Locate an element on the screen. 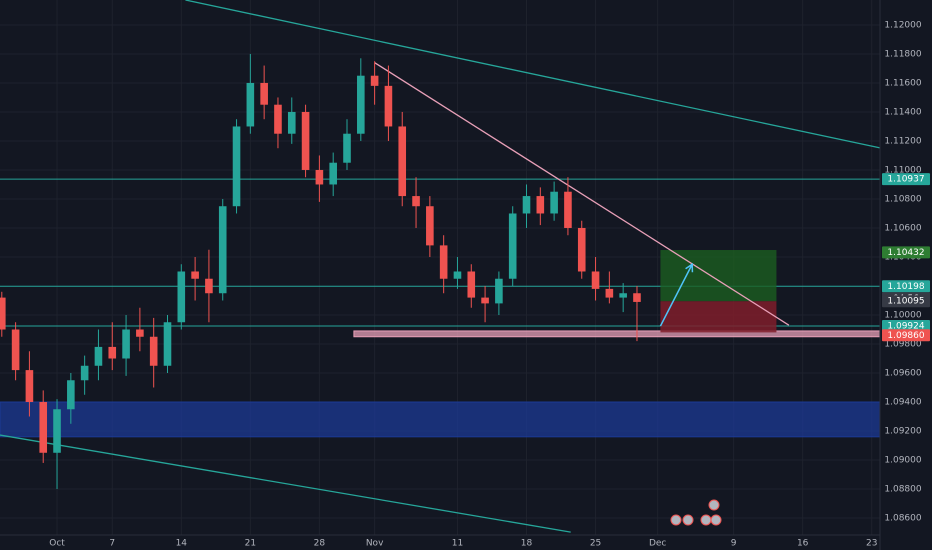  y-tick-label: 1.08600 is located at coordinates (902, 519).